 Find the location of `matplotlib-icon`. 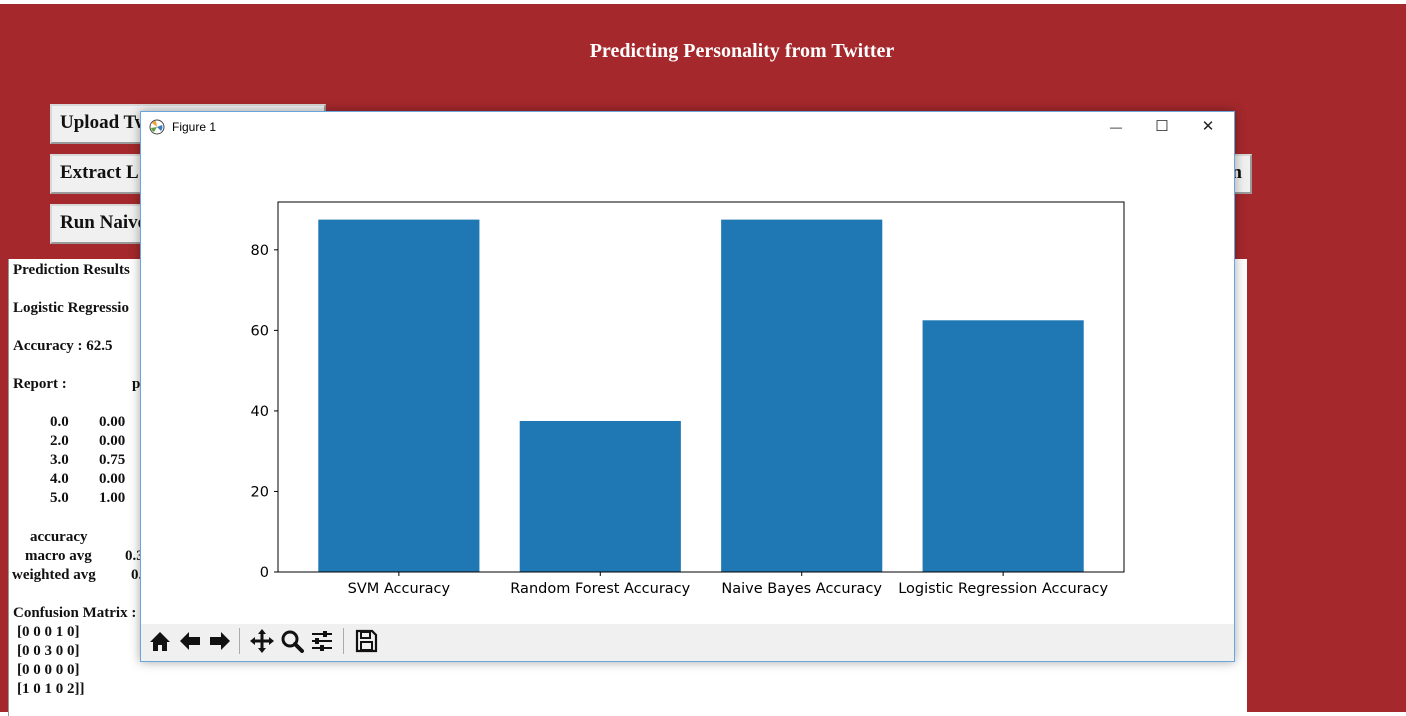

matplotlib-icon is located at coordinates (157, 127).